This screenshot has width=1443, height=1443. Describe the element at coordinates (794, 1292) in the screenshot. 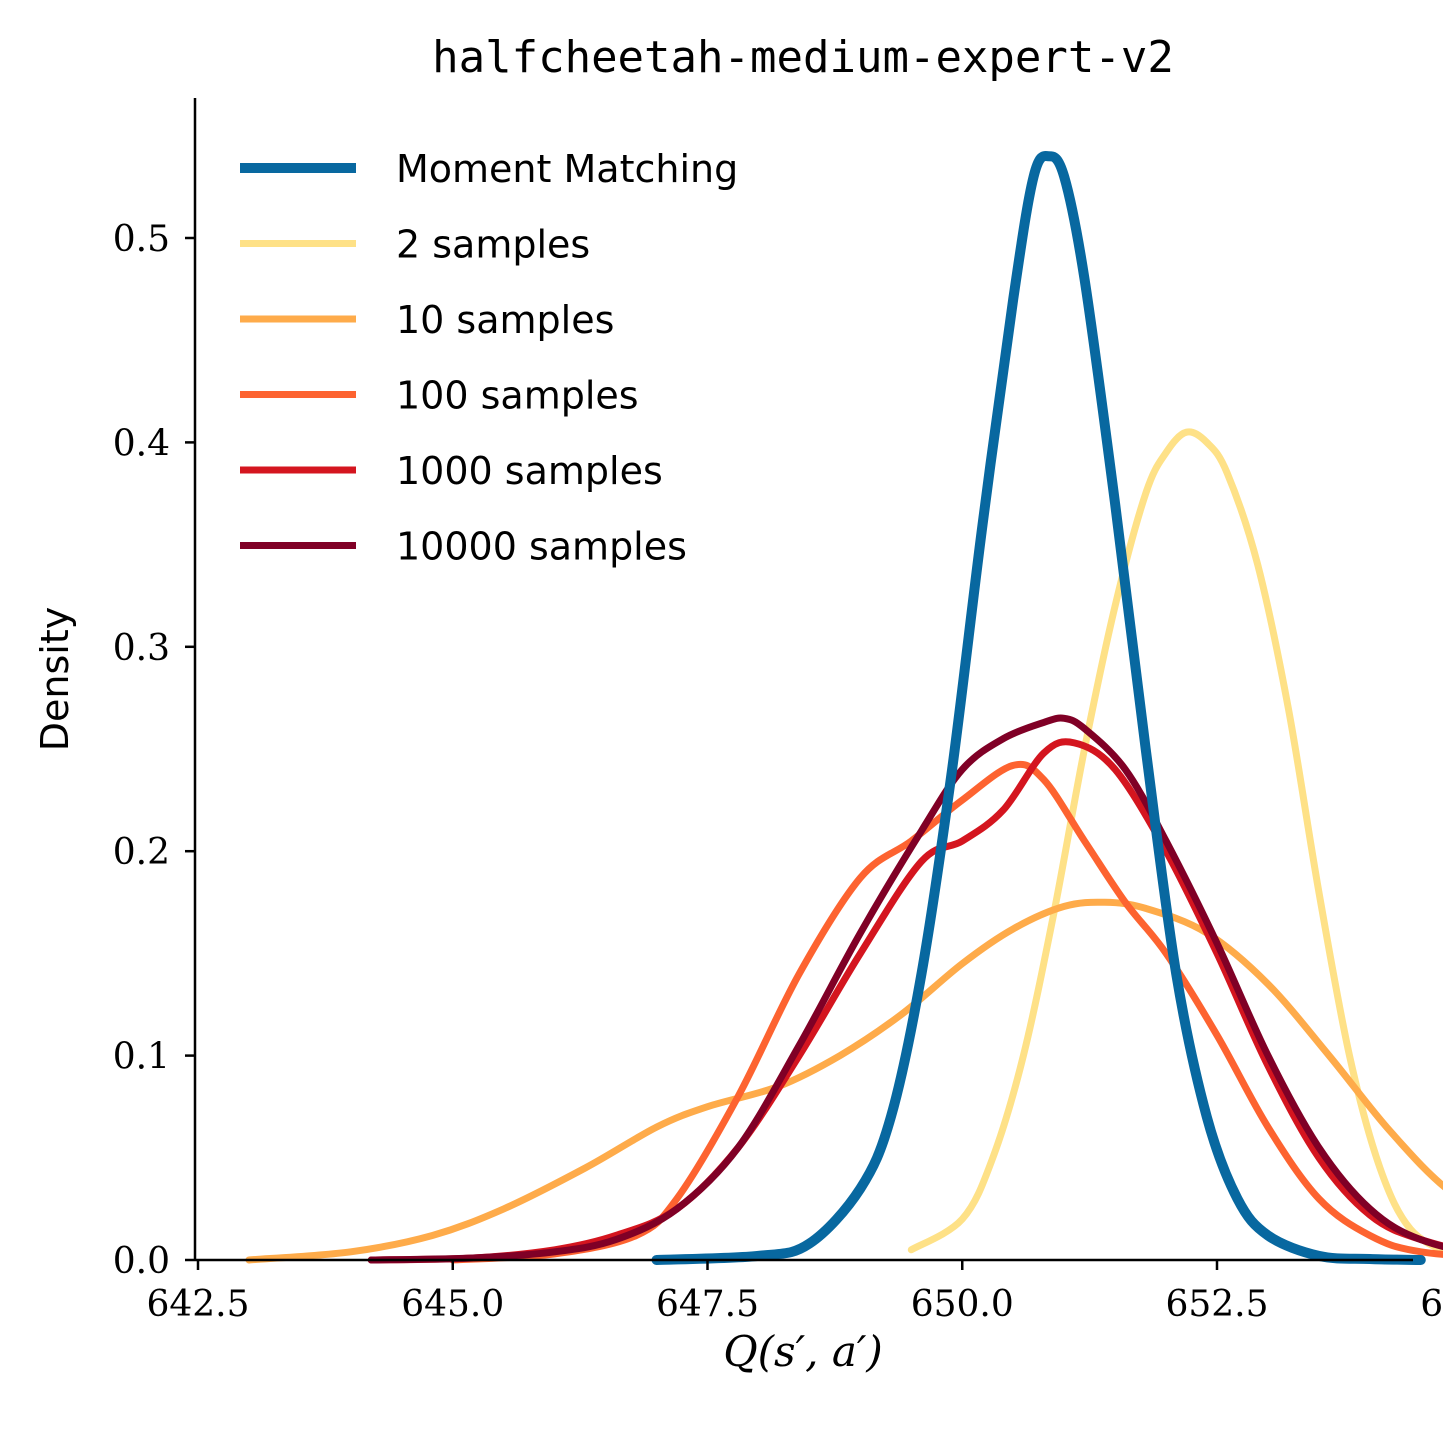

I see `x-axis-ticks: 642.5 645.0 647.5 650.0 652.5 655.0` at that location.